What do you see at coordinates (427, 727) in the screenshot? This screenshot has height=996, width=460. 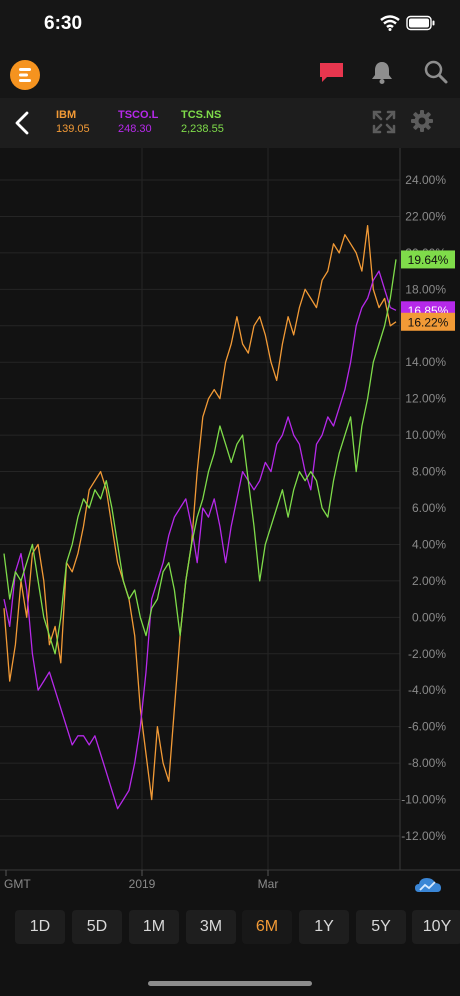 I see `y-tick-label: -6.00%` at bounding box center [427, 727].